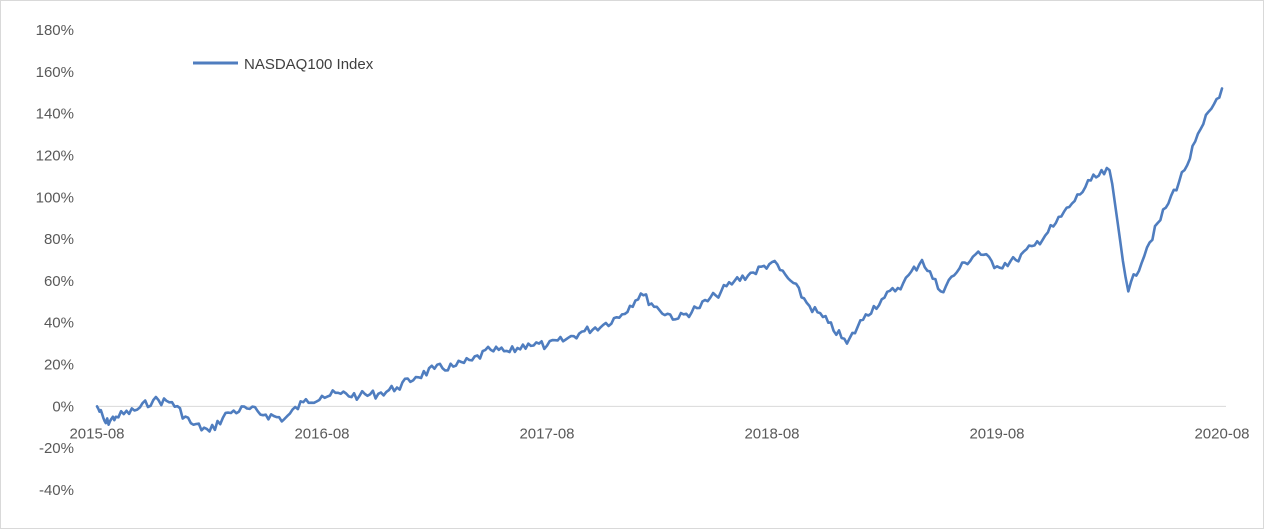 The image size is (1264, 529). Describe the element at coordinates (59, 281) in the screenshot. I see `y-tick-label: 60%` at that location.